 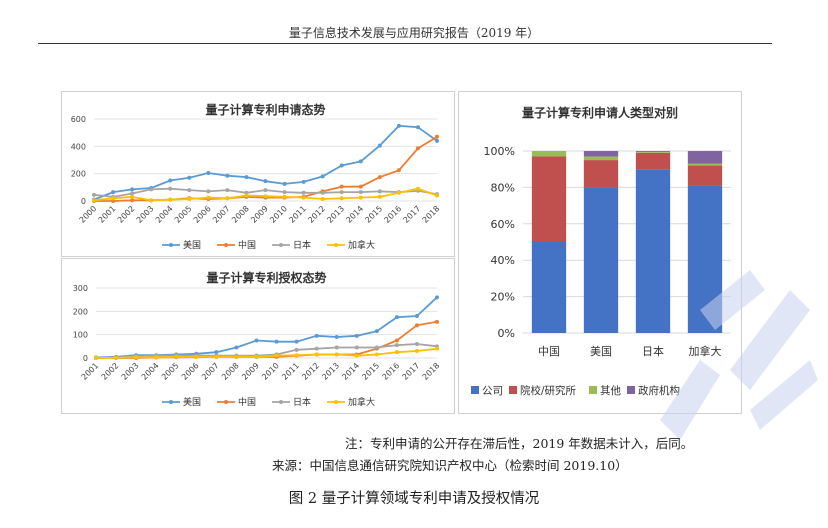 I want to click on x-tick-label: 2016, so click(x=391, y=371).